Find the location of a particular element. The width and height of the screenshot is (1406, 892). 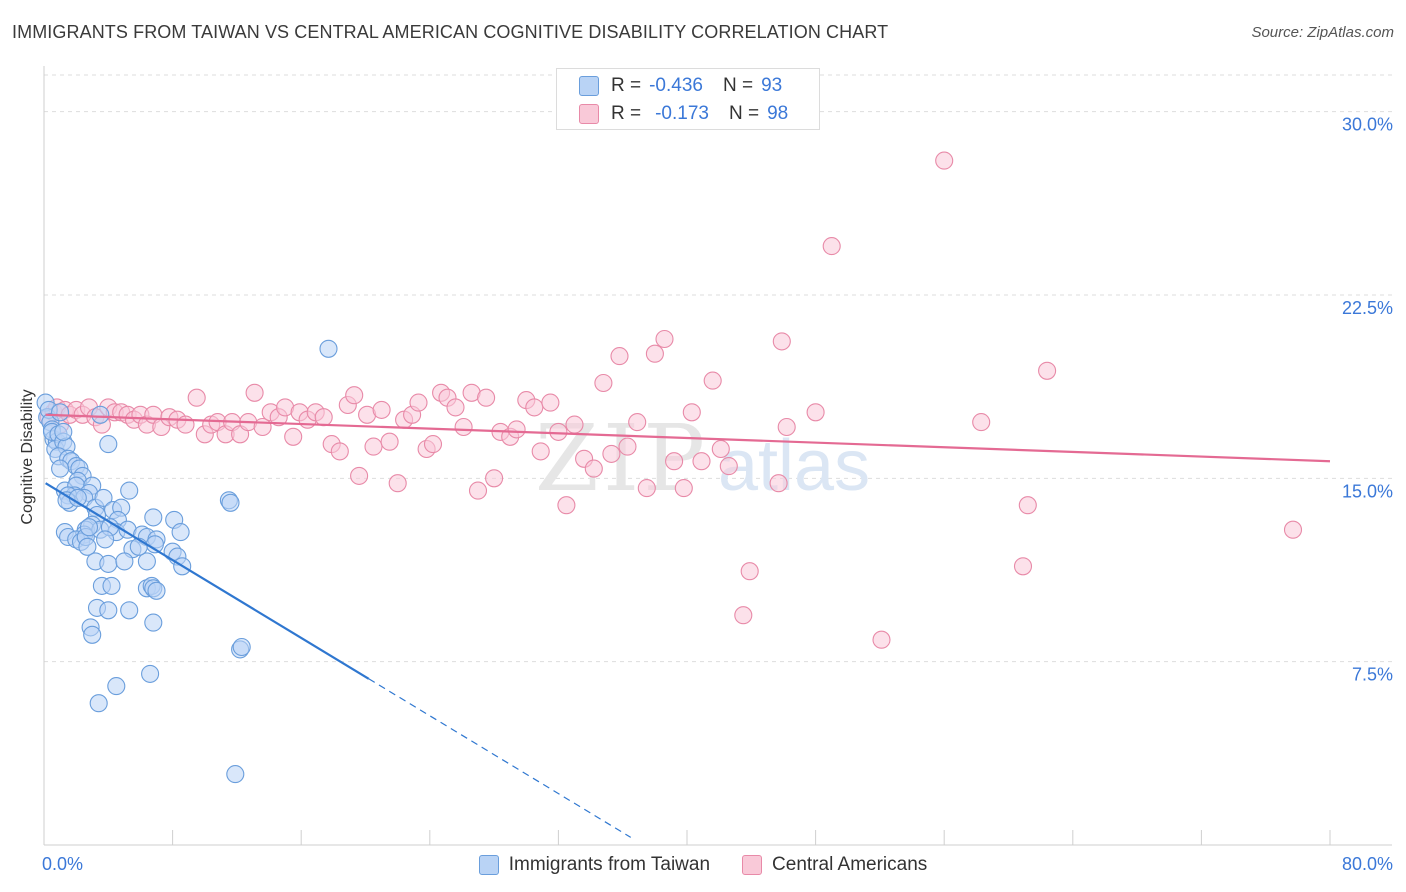

legend-label-taiwan: Immigrants from Taiwan is located at coordinates (609, 864).